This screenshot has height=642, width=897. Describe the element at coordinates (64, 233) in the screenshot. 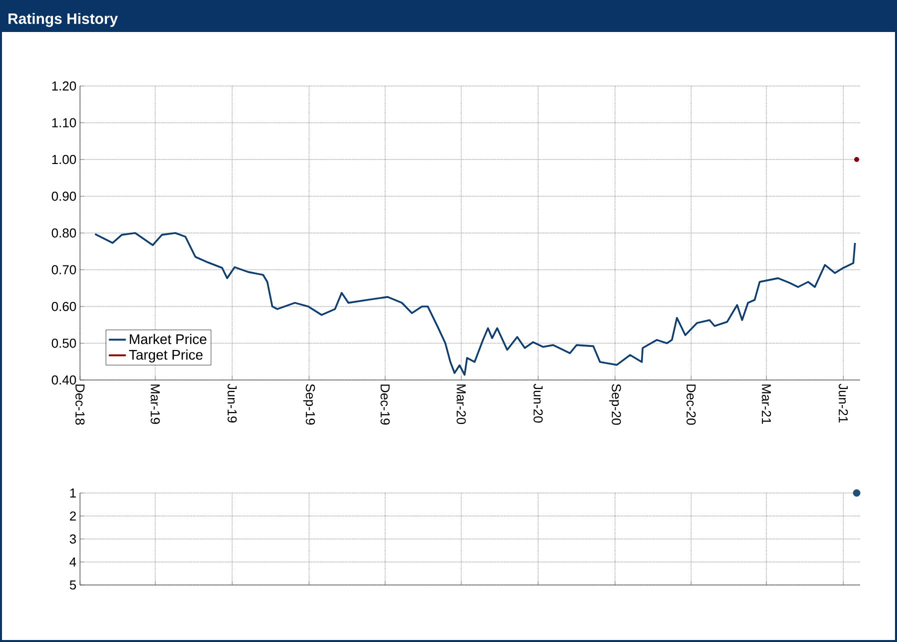

I see `y-tick-label: 0.80` at that location.